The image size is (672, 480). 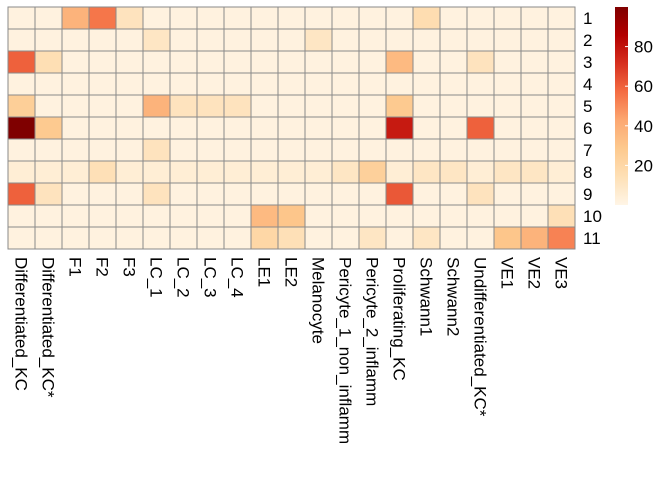 I want to click on row-label: 3, so click(x=587, y=62).